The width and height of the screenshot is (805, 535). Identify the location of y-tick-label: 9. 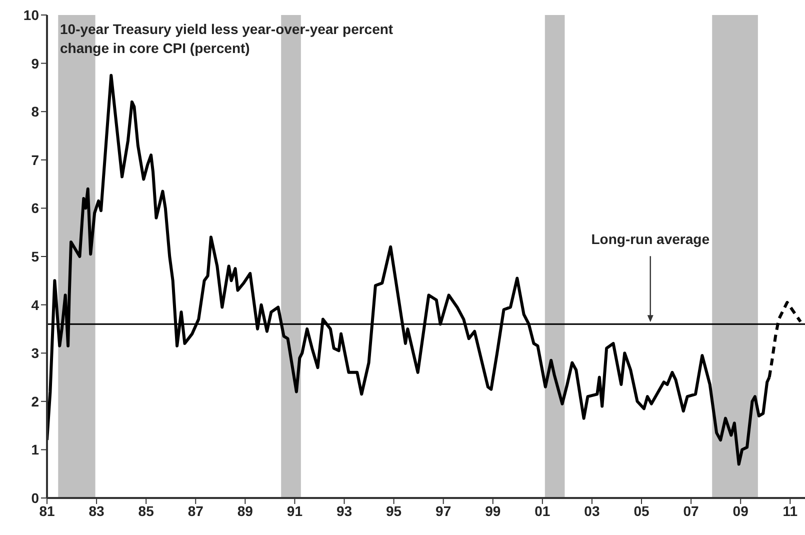
(35, 63).